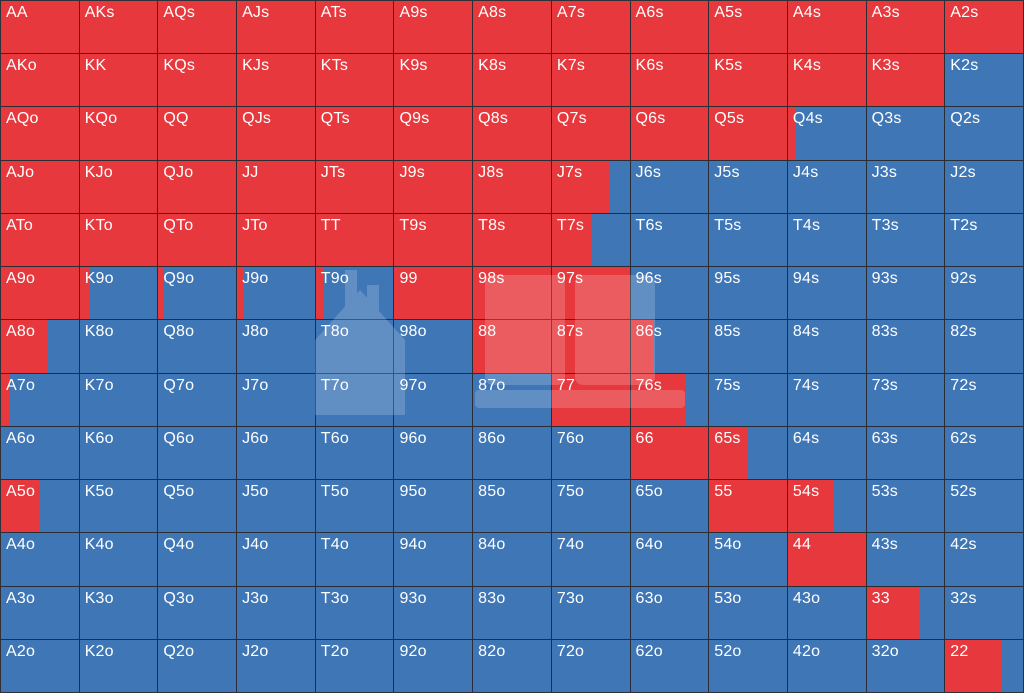 The width and height of the screenshot is (1024, 693). What do you see at coordinates (570, 492) in the screenshot?
I see `hand-label: 75o` at bounding box center [570, 492].